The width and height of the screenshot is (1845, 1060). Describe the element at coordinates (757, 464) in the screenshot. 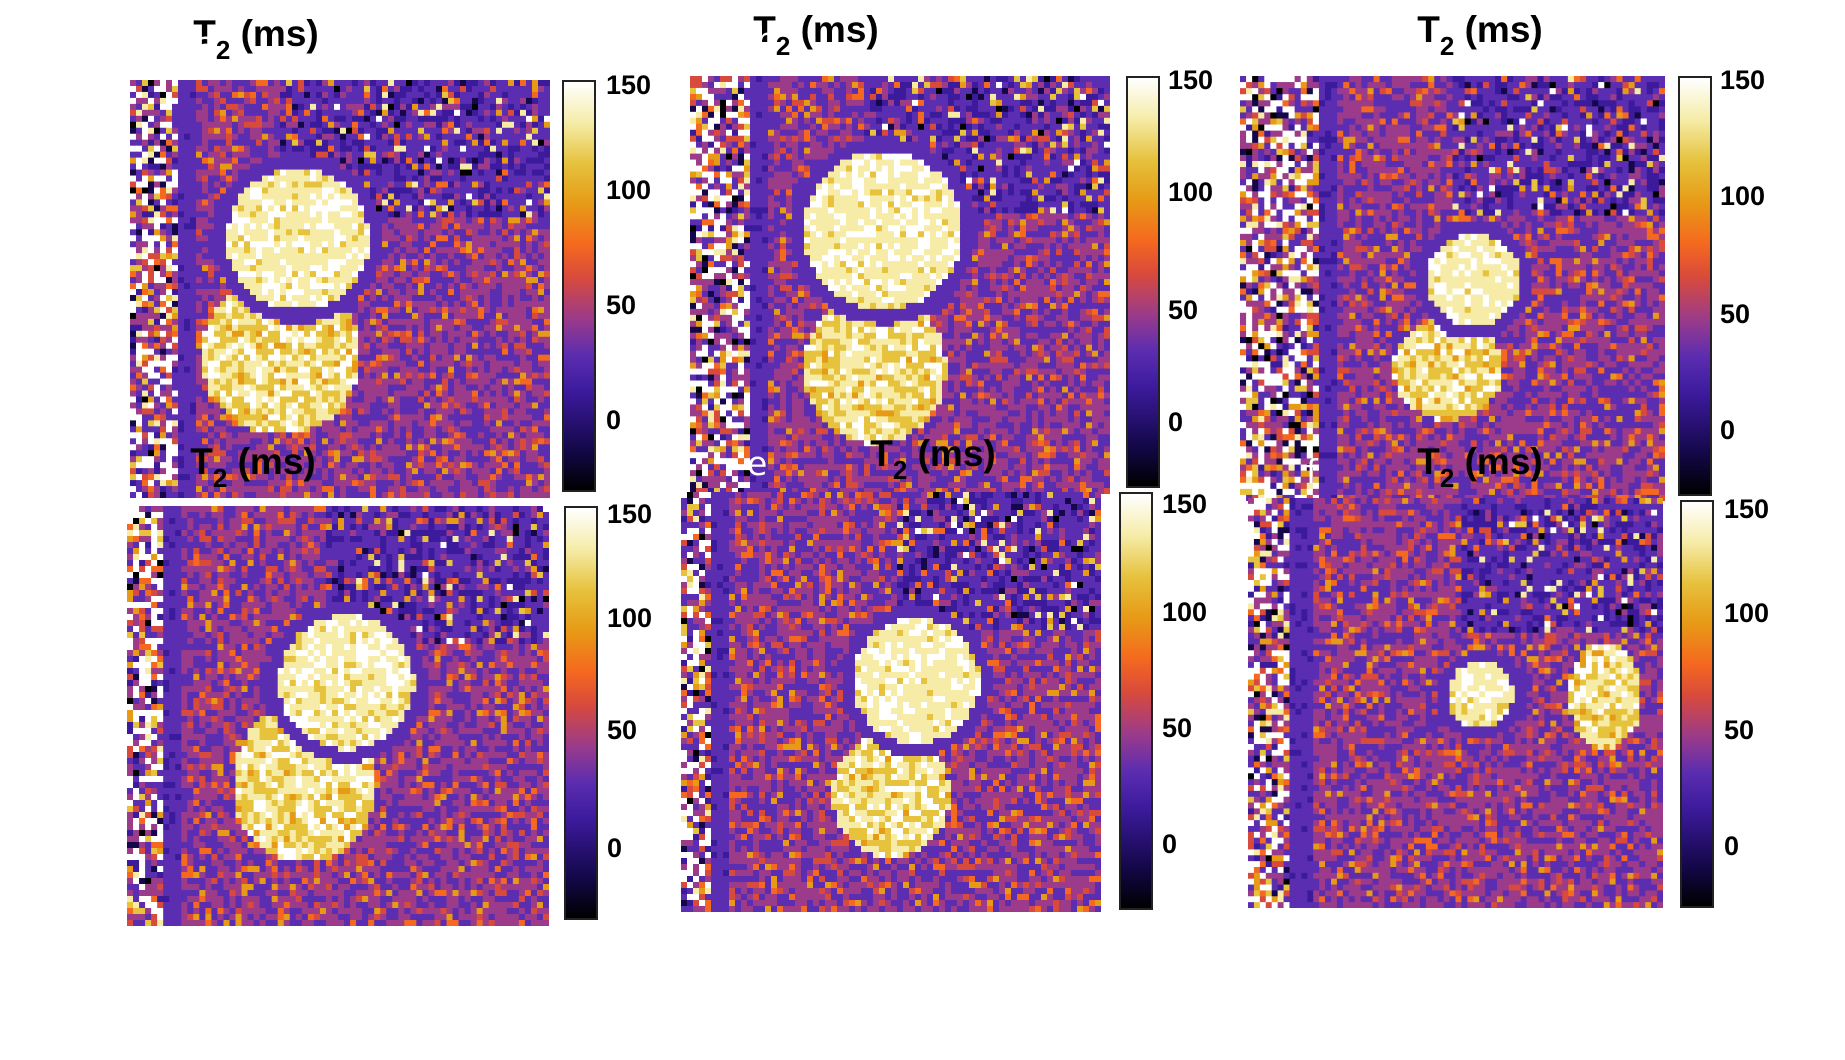

I see `panel-letter: e` at that location.